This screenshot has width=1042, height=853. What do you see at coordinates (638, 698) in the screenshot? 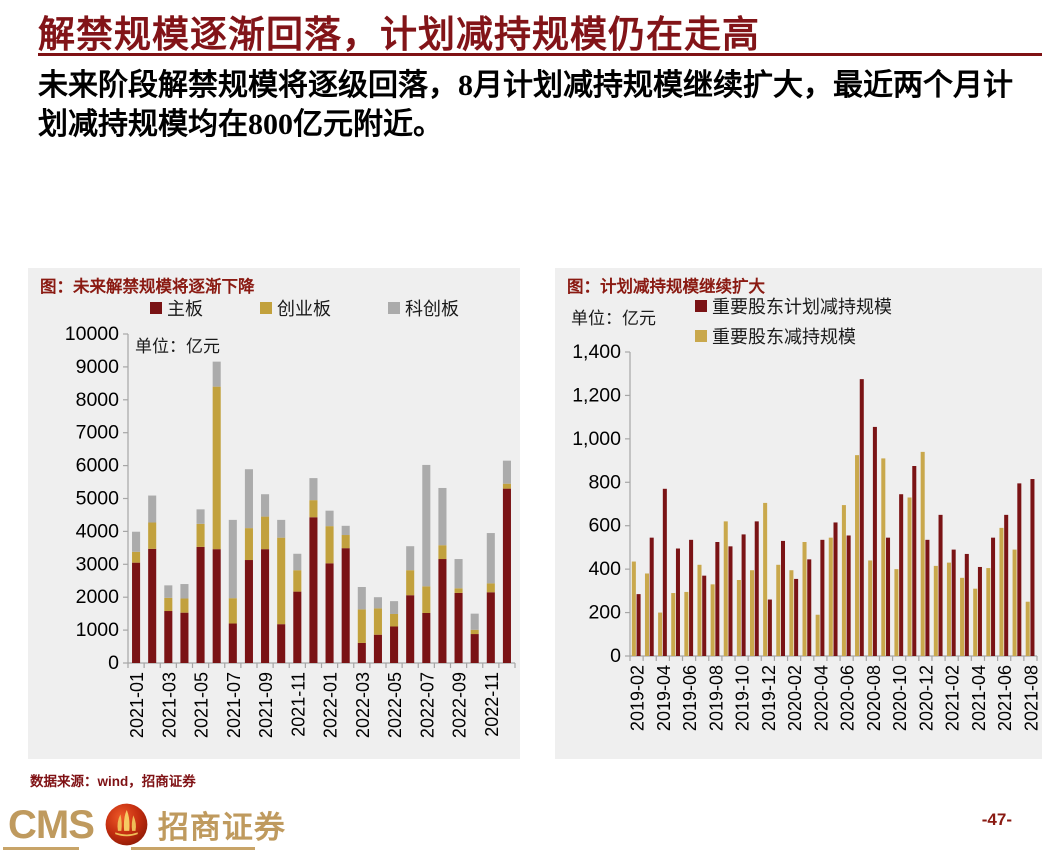
I see `svg-text: 2019-02` at bounding box center [638, 698].